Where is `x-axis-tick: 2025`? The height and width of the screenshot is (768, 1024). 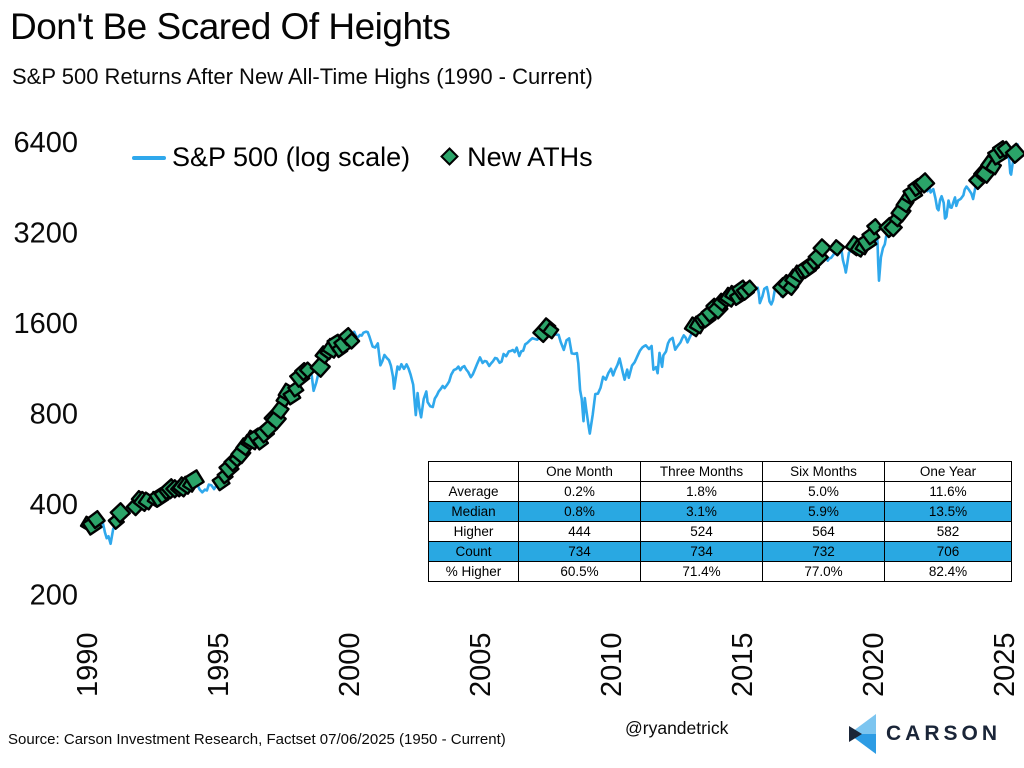
x-axis-tick: 2025 is located at coordinates (1005, 664).